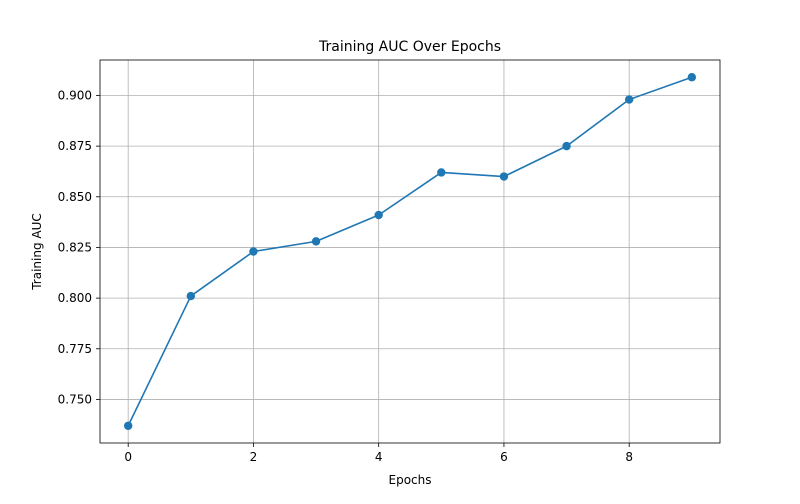 This screenshot has height=504, width=800. I want to click on y-tick-label: 0.875, so click(75, 146).